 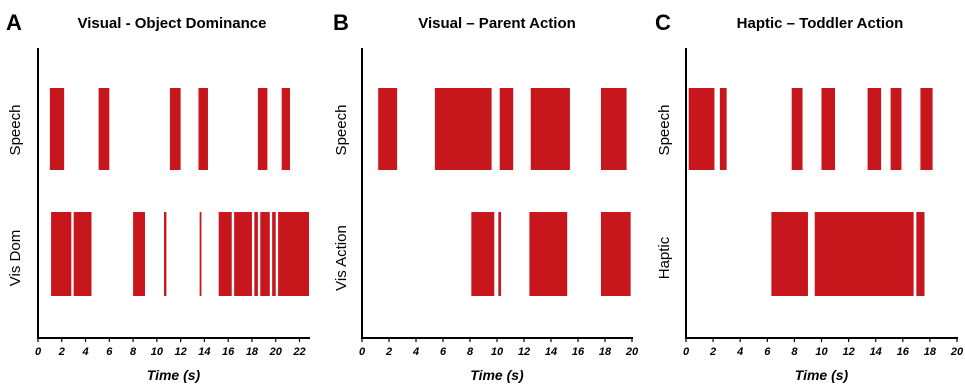 I want to click on row-label: Vis Action, so click(x=341, y=258).